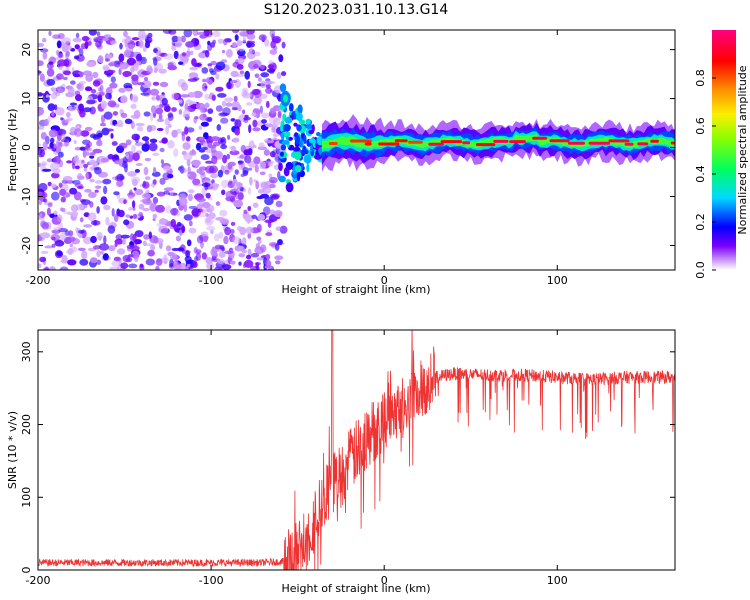  Describe the element at coordinates (26, 570) in the screenshot. I see `y-tick-label: 0` at that location.